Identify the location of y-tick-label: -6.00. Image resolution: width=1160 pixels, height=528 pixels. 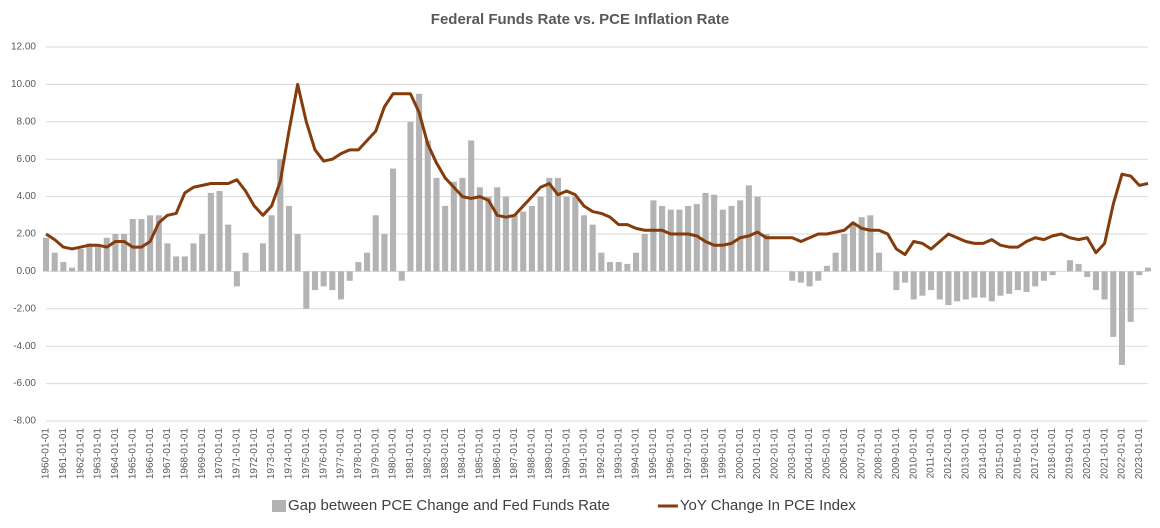
(24, 383).